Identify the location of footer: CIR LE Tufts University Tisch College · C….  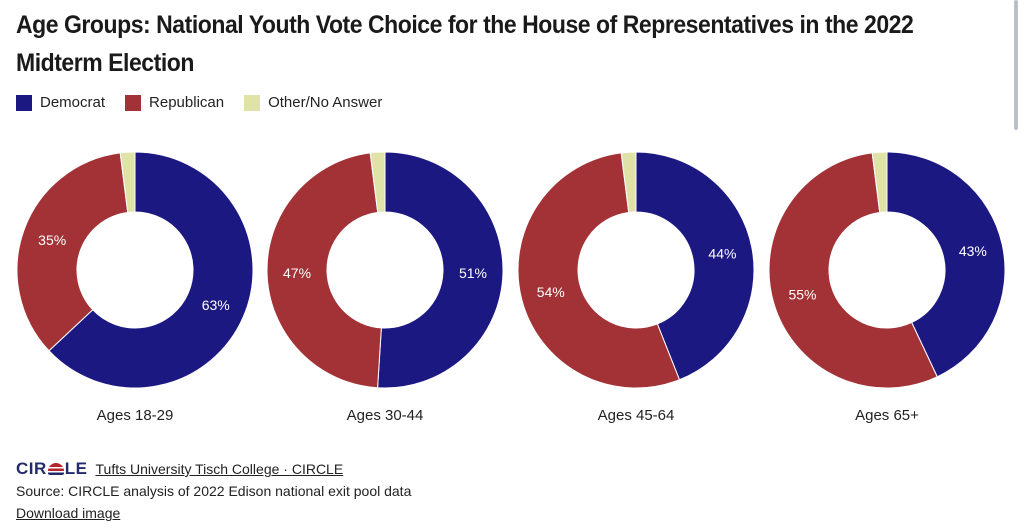
(213, 491).